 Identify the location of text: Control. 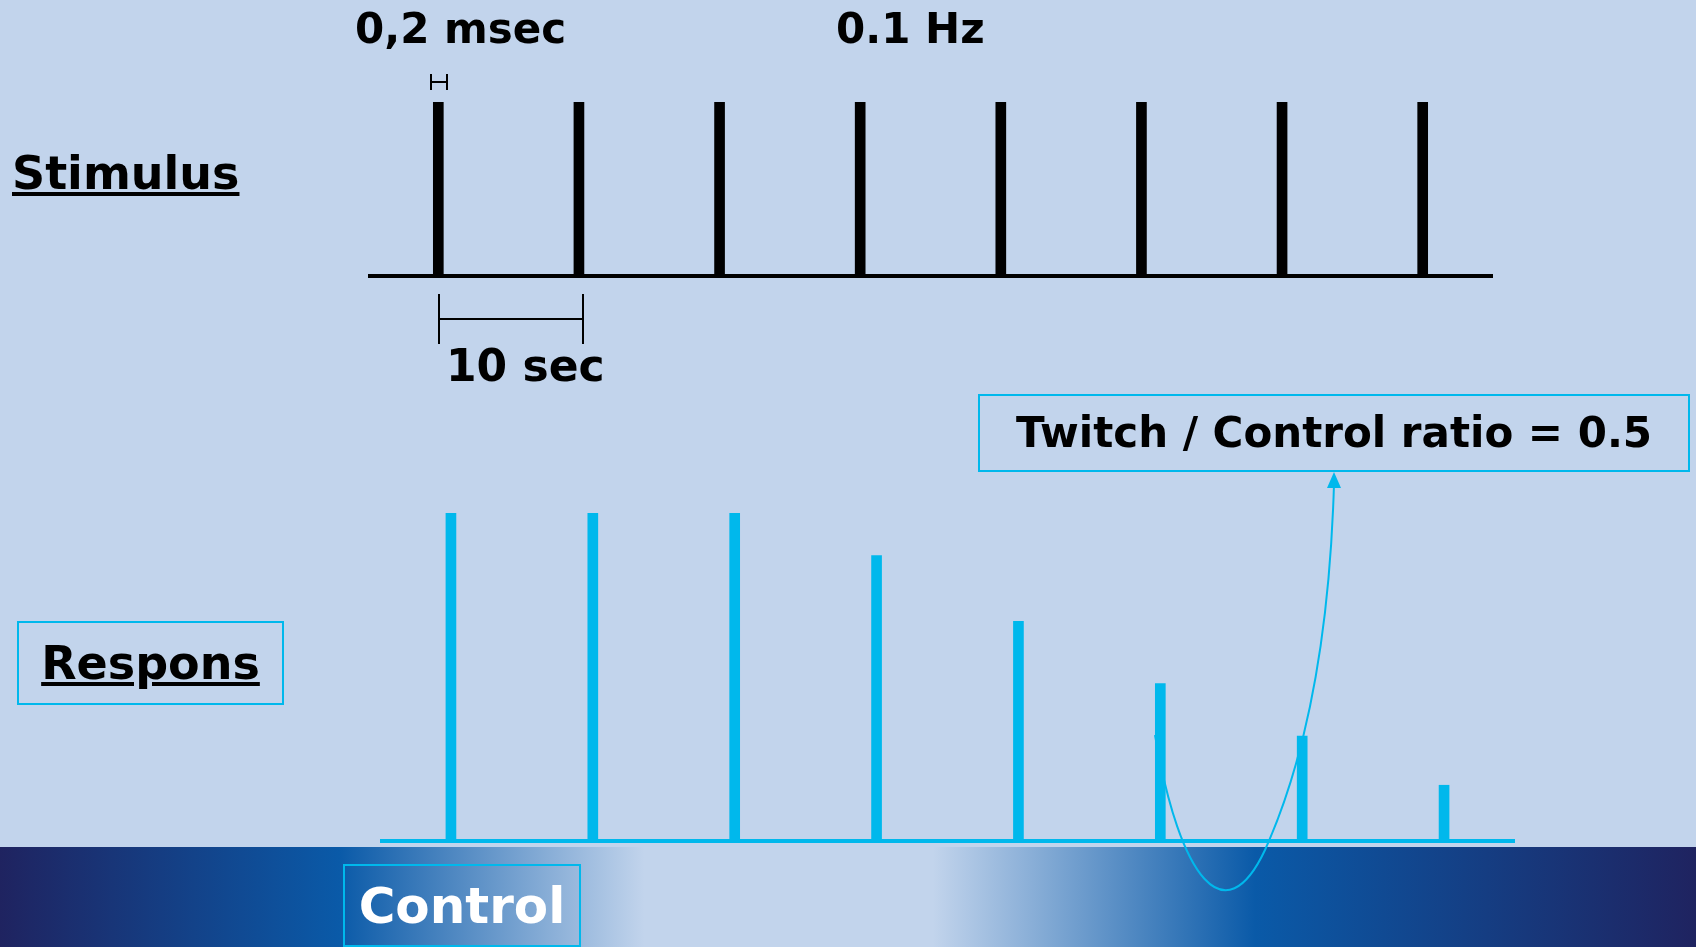
(462, 905).